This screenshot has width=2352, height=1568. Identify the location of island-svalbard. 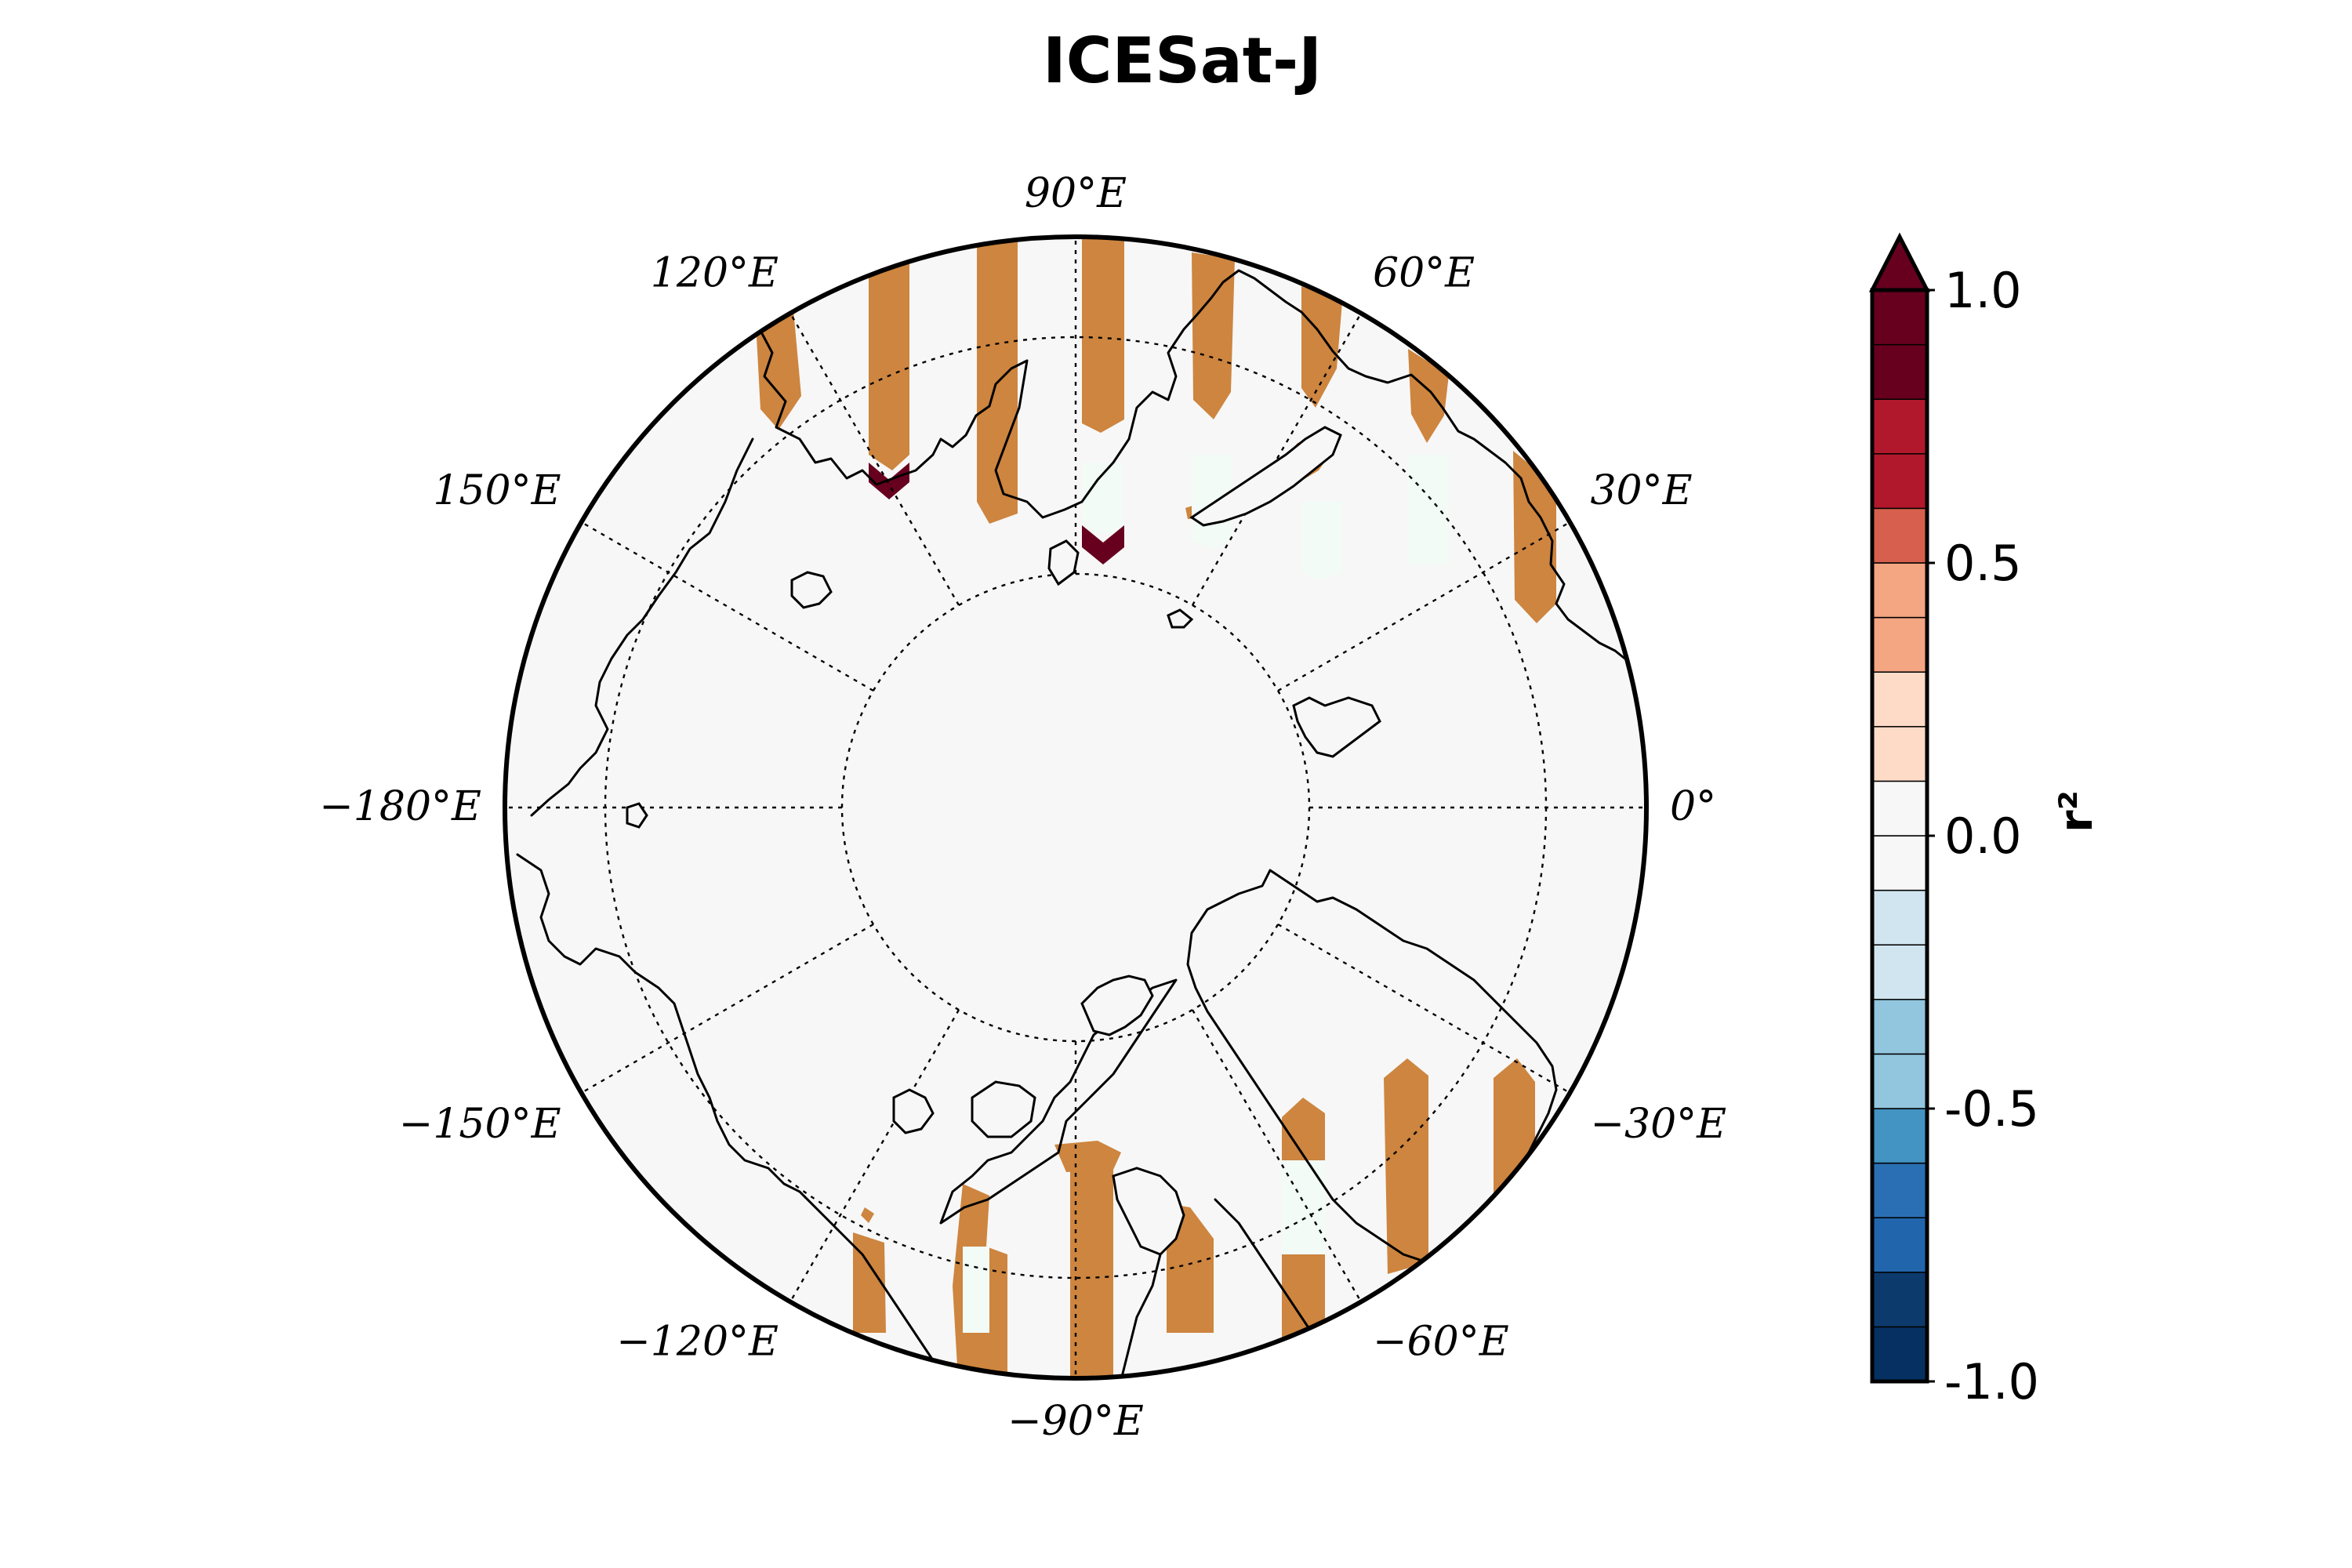
(1336, 727).